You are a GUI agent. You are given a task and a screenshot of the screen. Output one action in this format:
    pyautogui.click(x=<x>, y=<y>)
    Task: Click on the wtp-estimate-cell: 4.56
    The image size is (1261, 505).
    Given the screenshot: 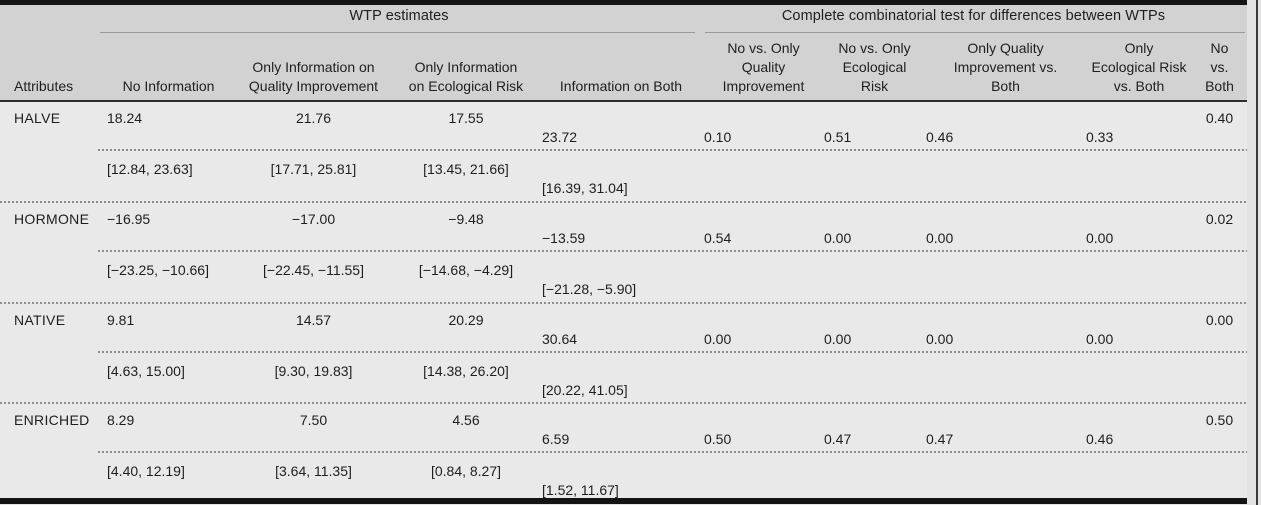 What is the action you would take?
    pyautogui.click(x=466, y=420)
    